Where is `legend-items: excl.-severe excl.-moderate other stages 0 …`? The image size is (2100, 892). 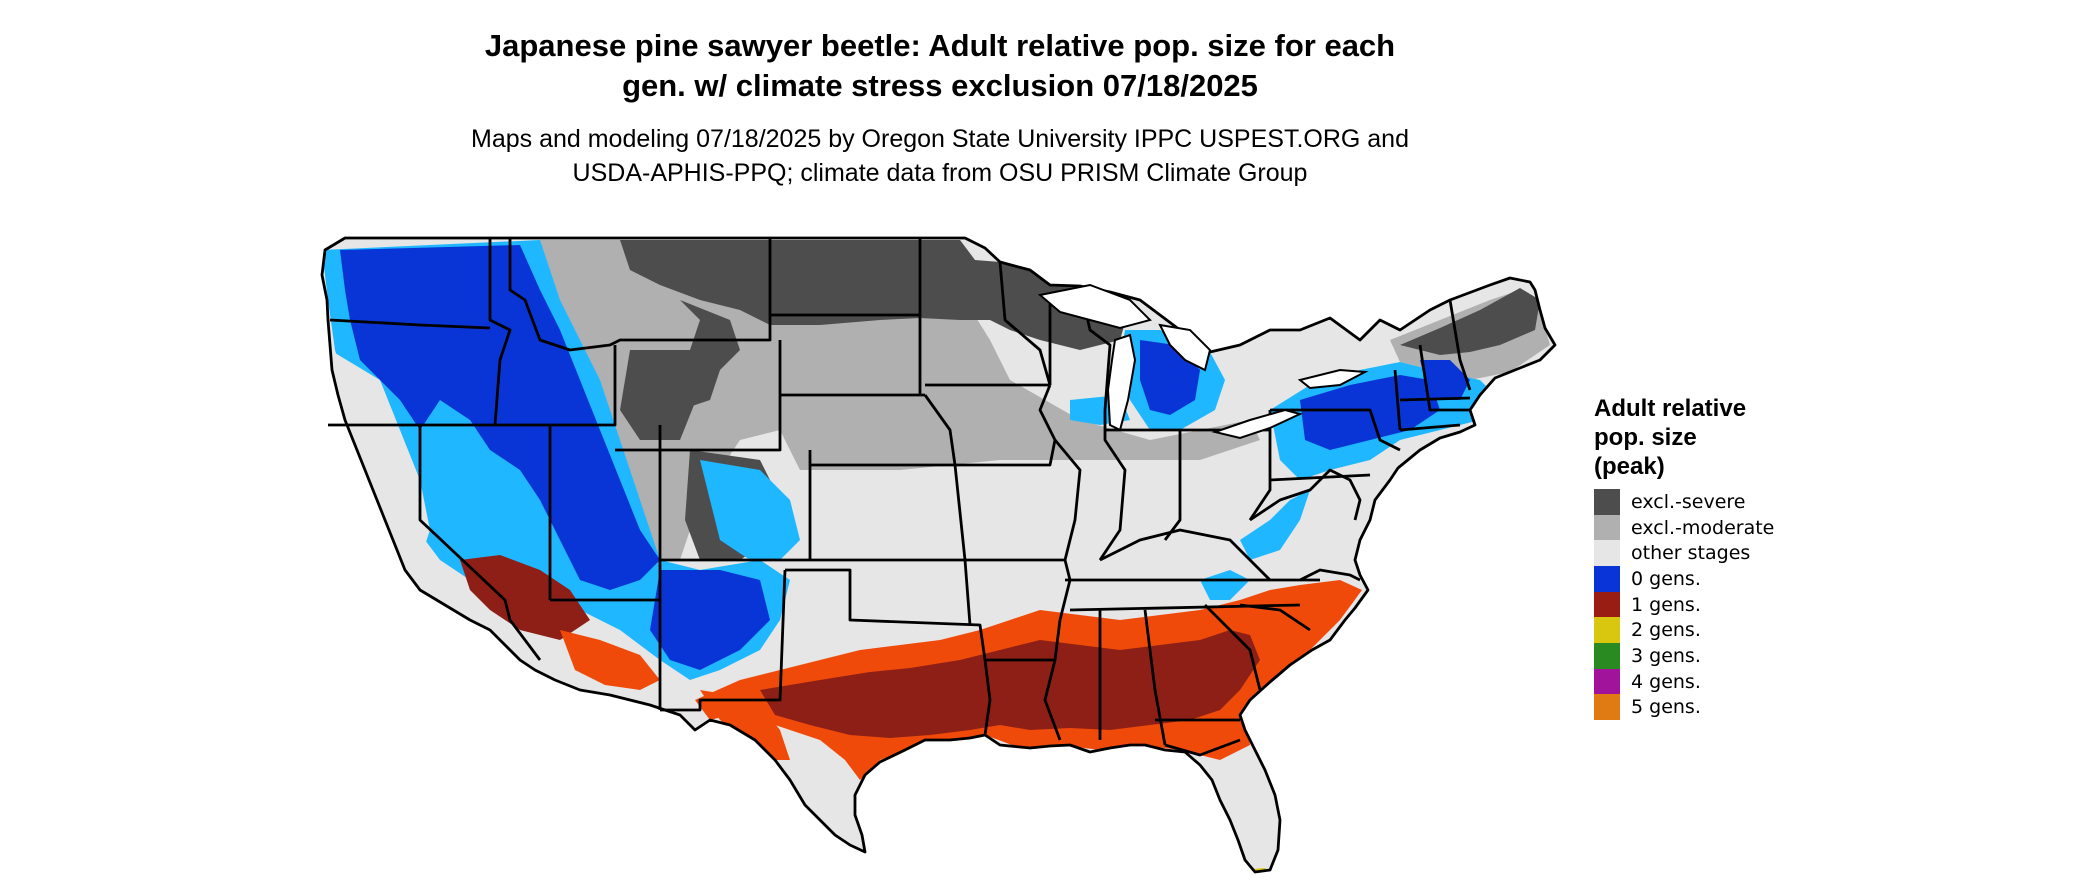 legend-items: excl.-severe excl.-moderate other stages 0 … is located at coordinates (1724, 604).